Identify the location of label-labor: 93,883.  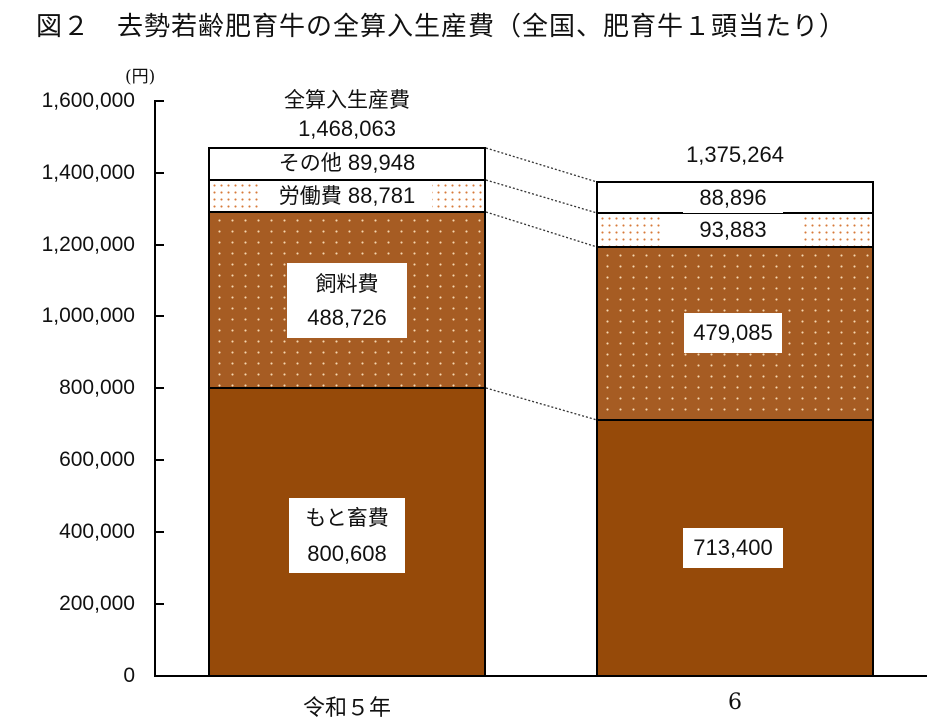
(733, 230).